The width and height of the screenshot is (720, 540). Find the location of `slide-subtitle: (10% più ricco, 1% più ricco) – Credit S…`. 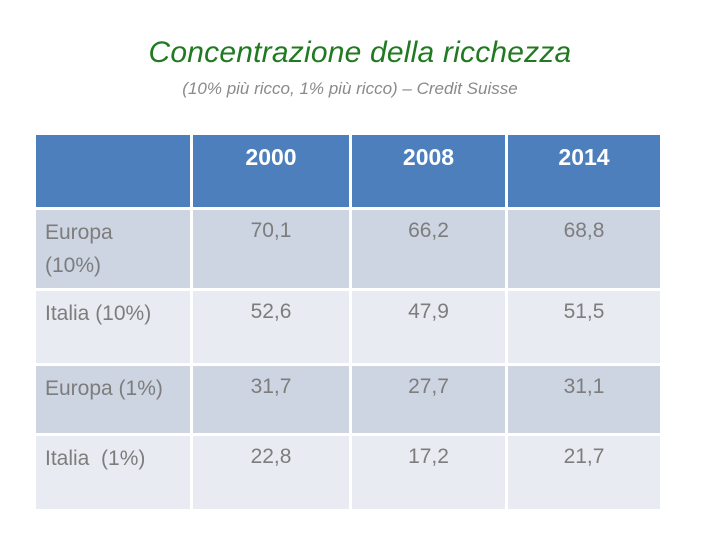

slide-subtitle: (10% più ricco, 1% più ricco) – Credit S… is located at coordinates (350, 88).